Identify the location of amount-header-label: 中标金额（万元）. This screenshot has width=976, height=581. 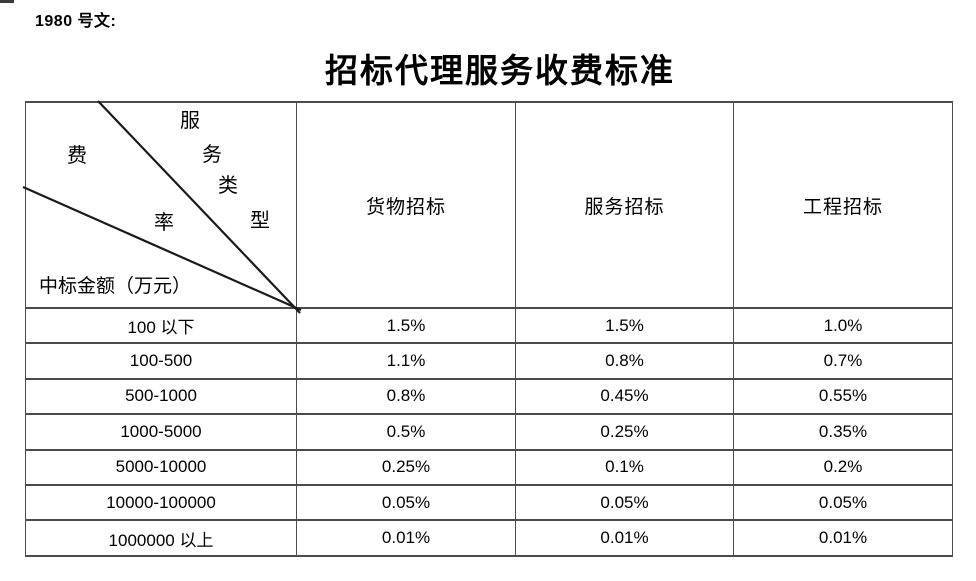
(115, 286).